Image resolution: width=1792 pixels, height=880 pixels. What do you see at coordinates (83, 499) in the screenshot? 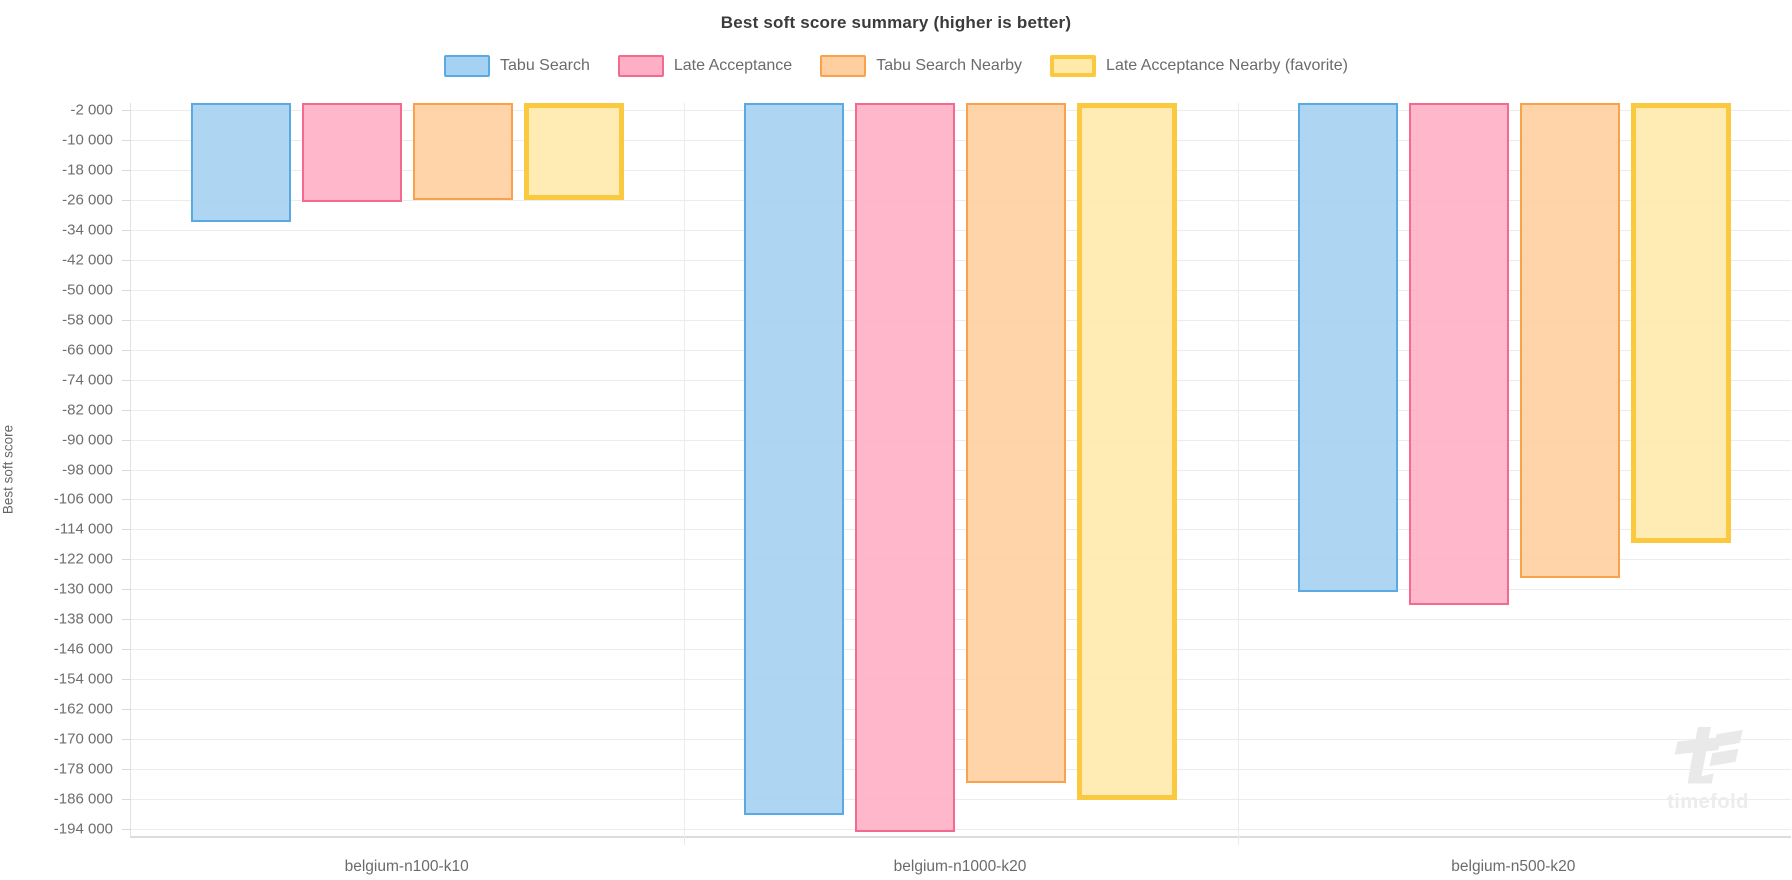
I see `y-tick-label: -106 000` at bounding box center [83, 499].